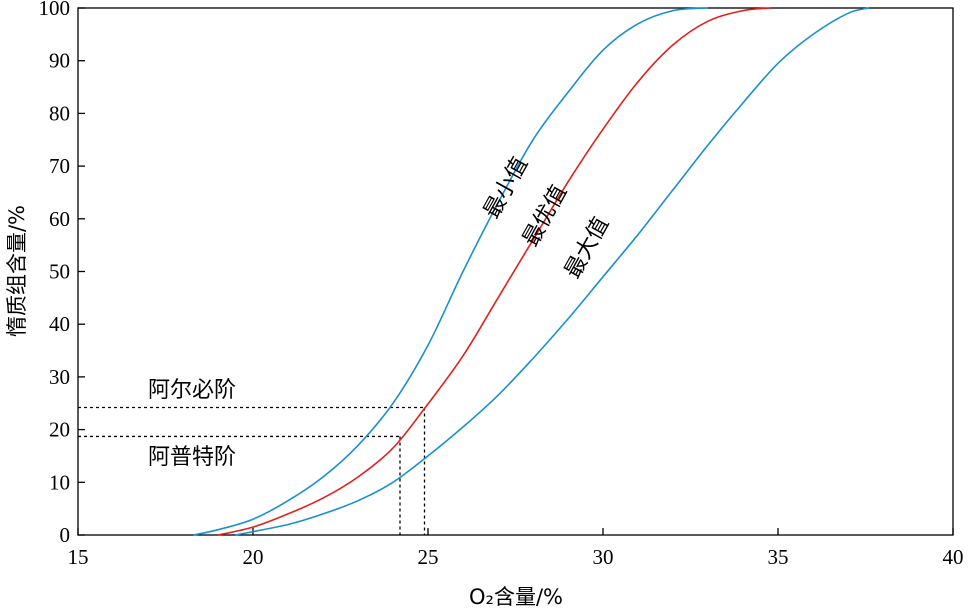 Image resolution: width=969 pixels, height=611 pixels. Describe the element at coordinates (59, 430) in the screenshot. I see `y-tick-label: 20` at that location.